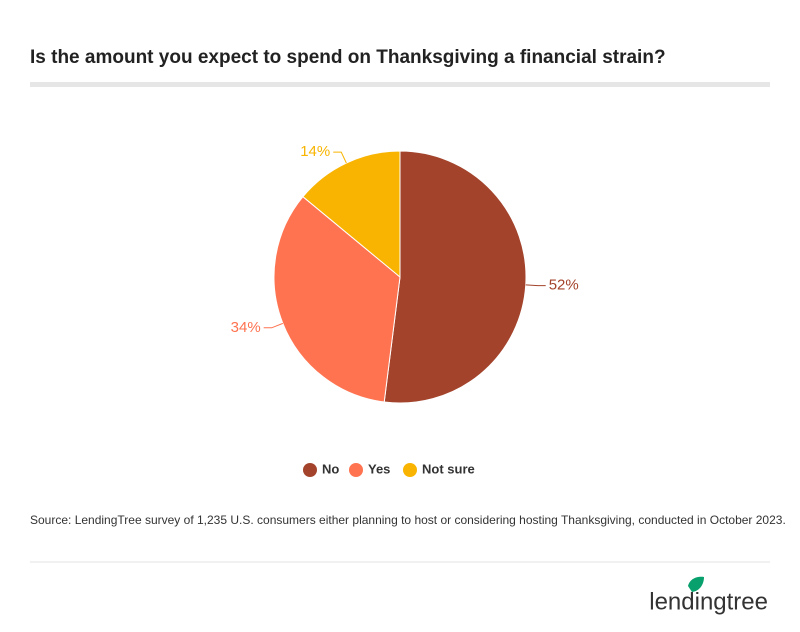  Describe the element at coordinates (448, 468) in the screenshot. I see `legend-label: Not sure` at that location.